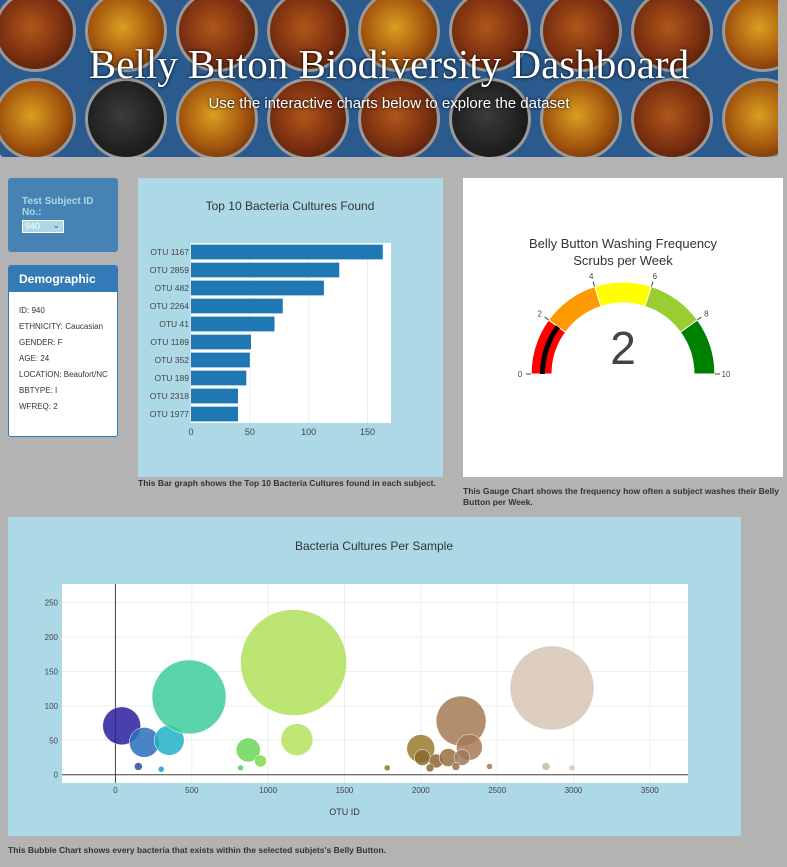  What do you see at coordinates (53, 740) in the screenshot?
I see `bubble-y-tick-label: 50` at bounding box center [53, 740].